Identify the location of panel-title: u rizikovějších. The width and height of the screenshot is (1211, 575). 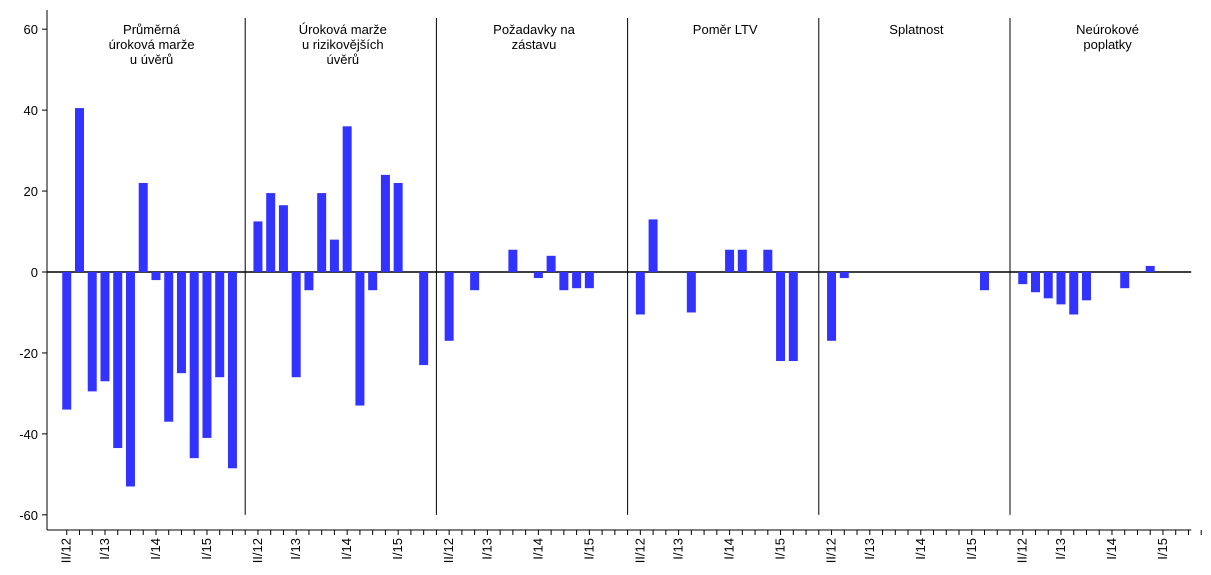
(343, 44).